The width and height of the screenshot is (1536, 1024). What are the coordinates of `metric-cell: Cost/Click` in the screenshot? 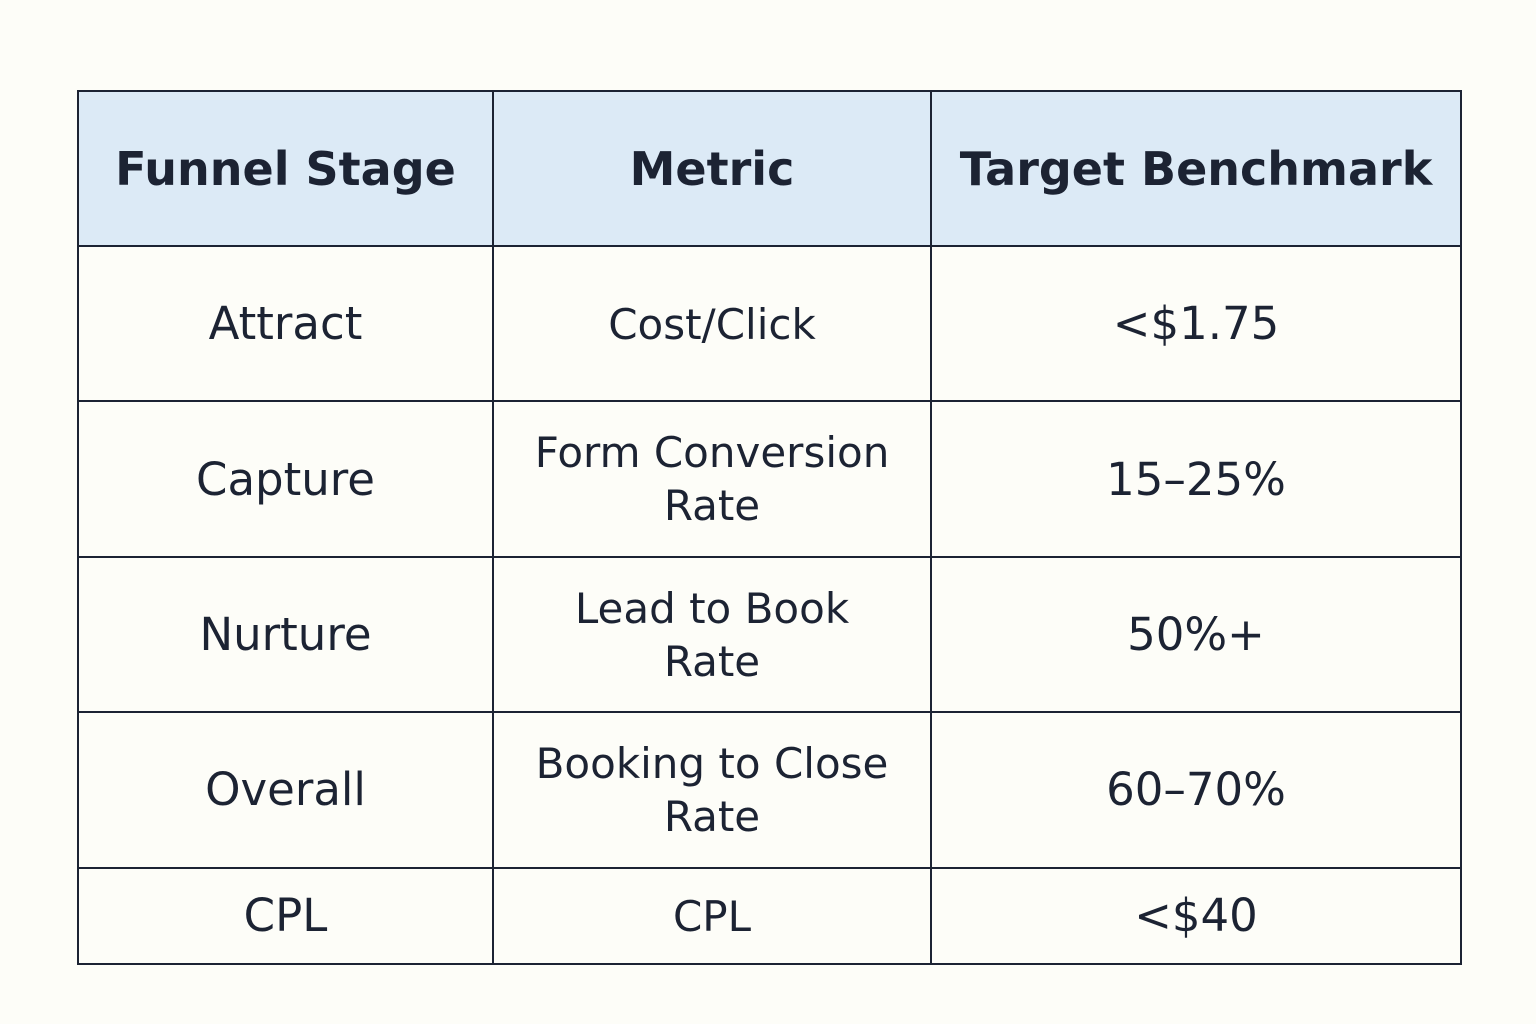 It's located at (712, 323).